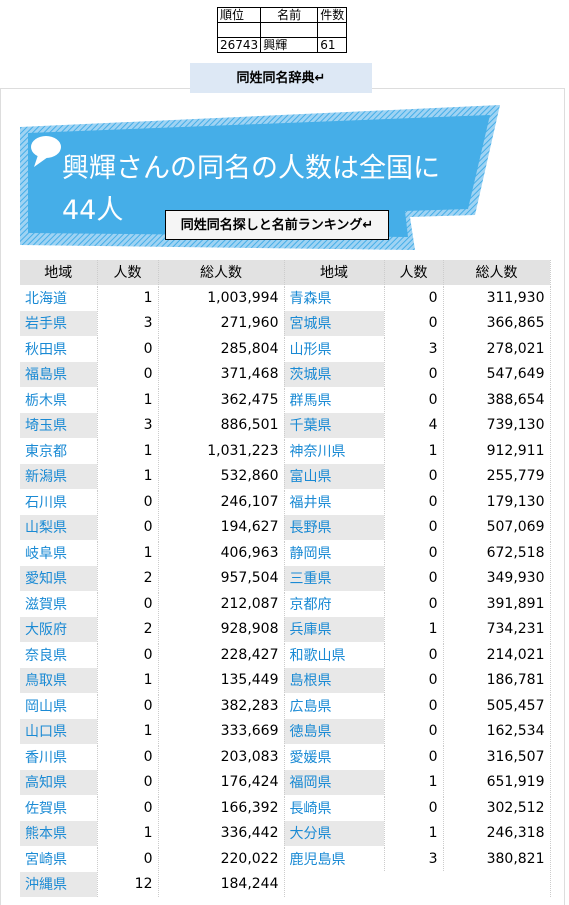  I want to click on row: 山口県 1 333,669 徳島県 0 162,534, so click(285, 731).